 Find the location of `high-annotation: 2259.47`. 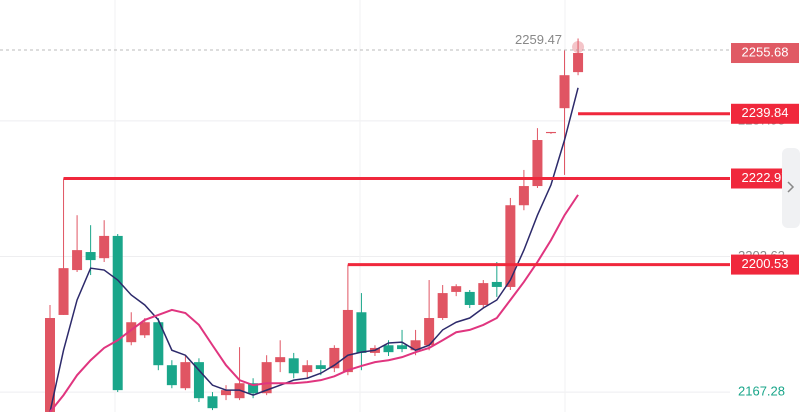

high-annotation: 2259.47 is located at coordinates (538, 39).